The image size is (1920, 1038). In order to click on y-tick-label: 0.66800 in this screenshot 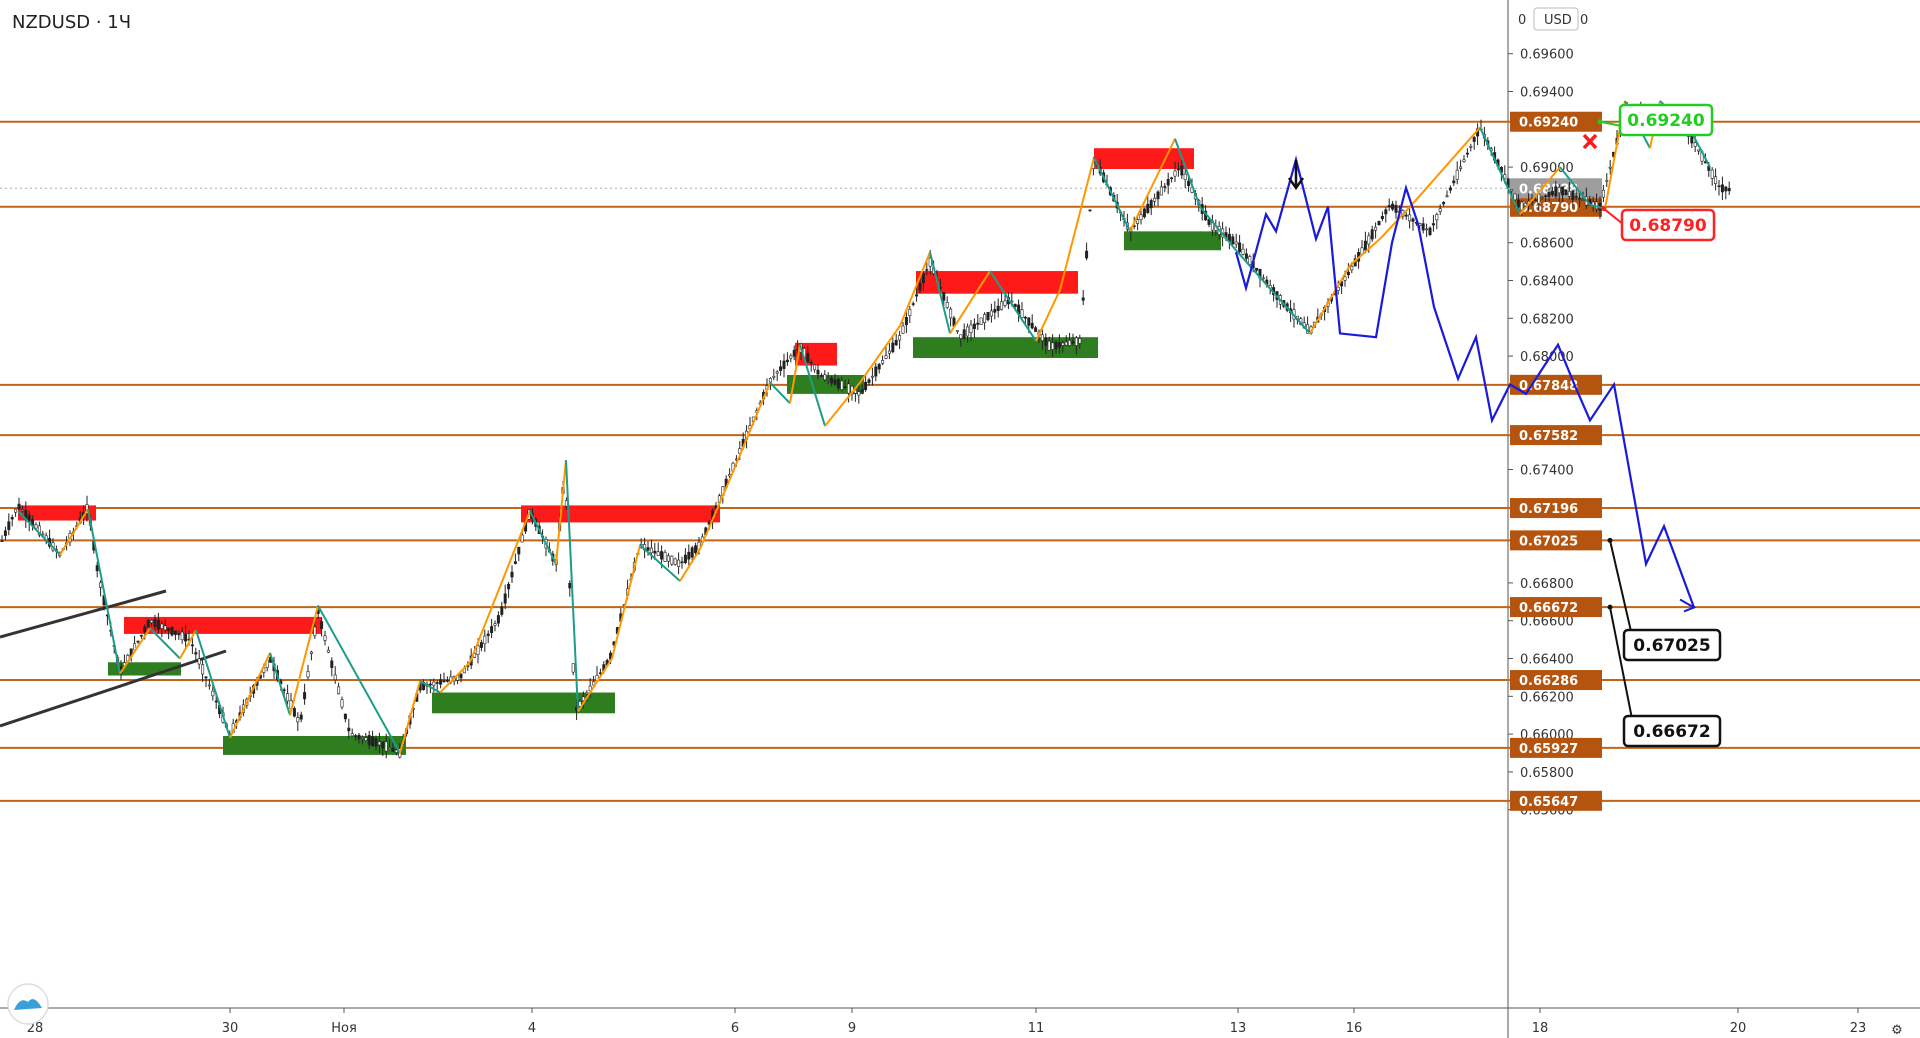, I will do `click(1547, 584)`.